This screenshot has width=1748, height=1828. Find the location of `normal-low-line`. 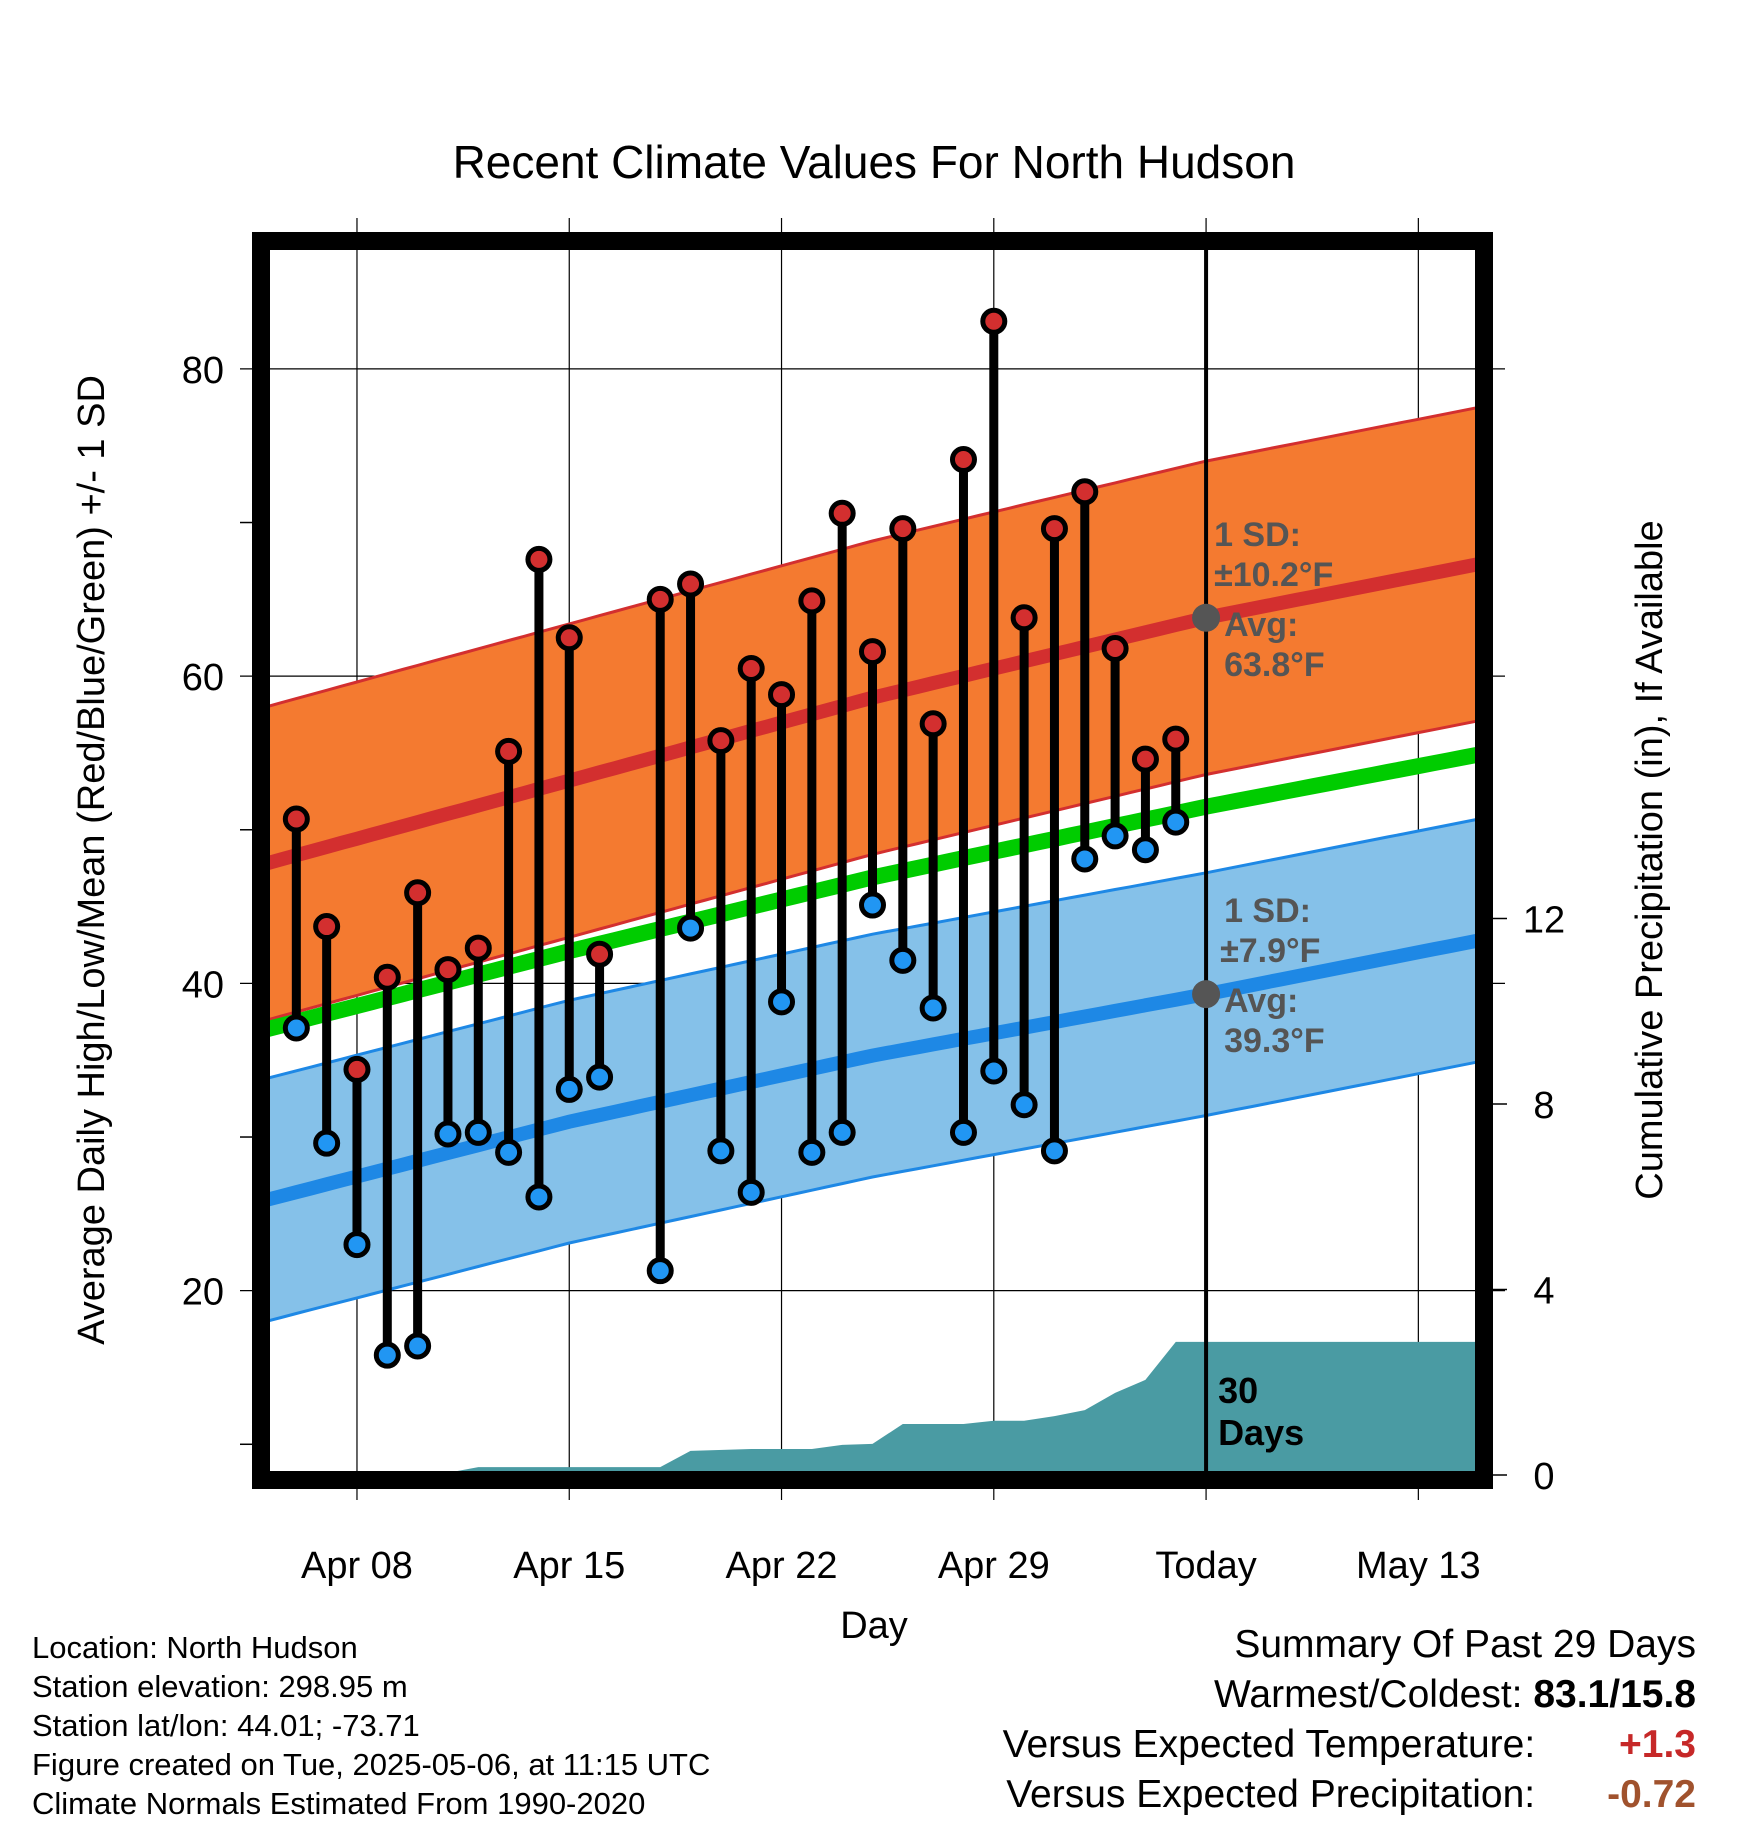

normal-low-line is located at coordinates (872, 1070).